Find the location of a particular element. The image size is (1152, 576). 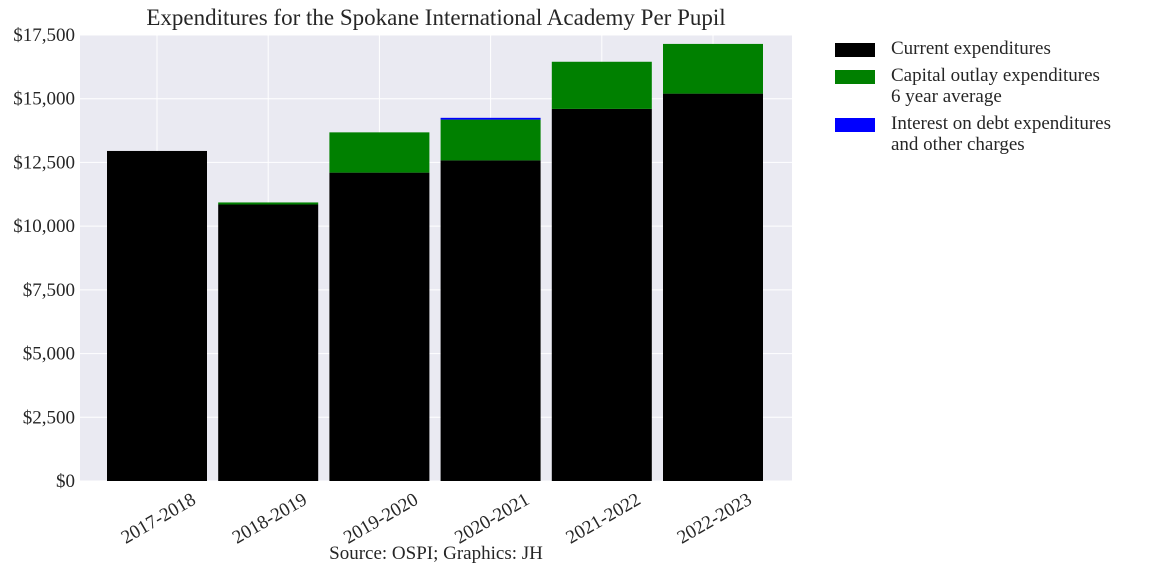

legend-swatch-interest is located at coordinates (855, 125).